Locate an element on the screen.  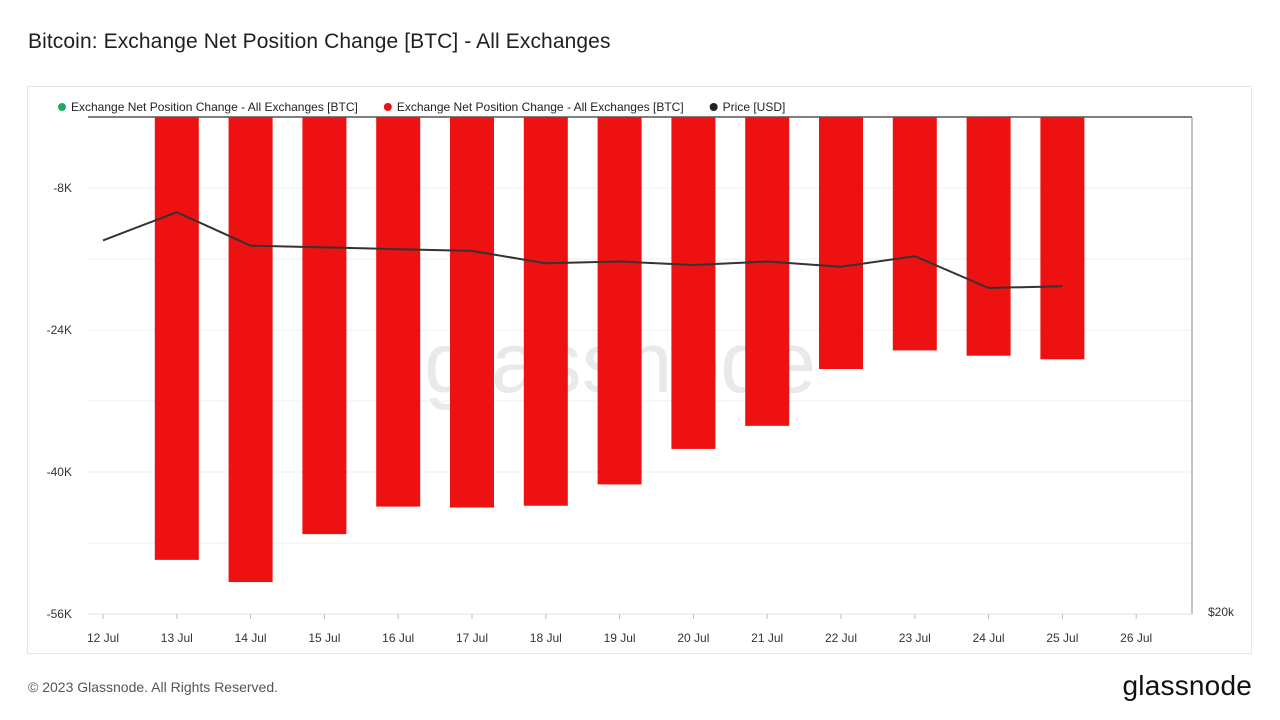
x-tick-label: 16 Jul is located at coordinates (398, 638).